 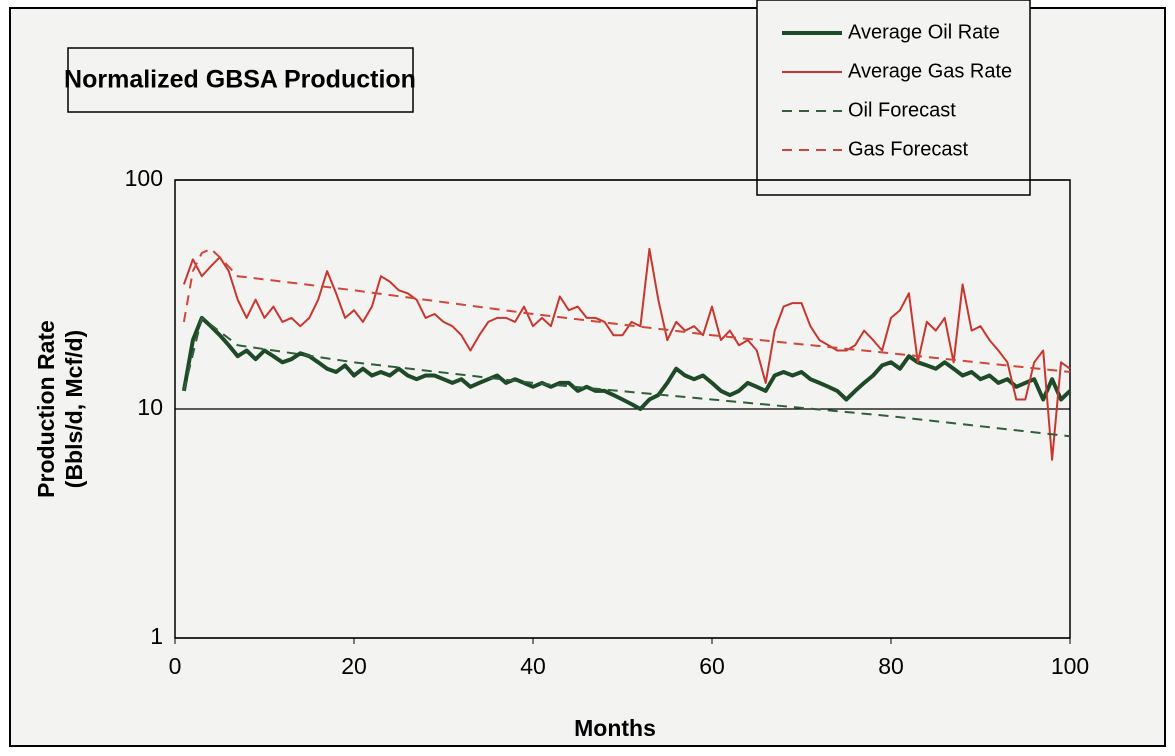 What do you see at coordinates (150, 407) in the screenshot?
I see `y-tick-label: 10` at bounding box center [150, 407].